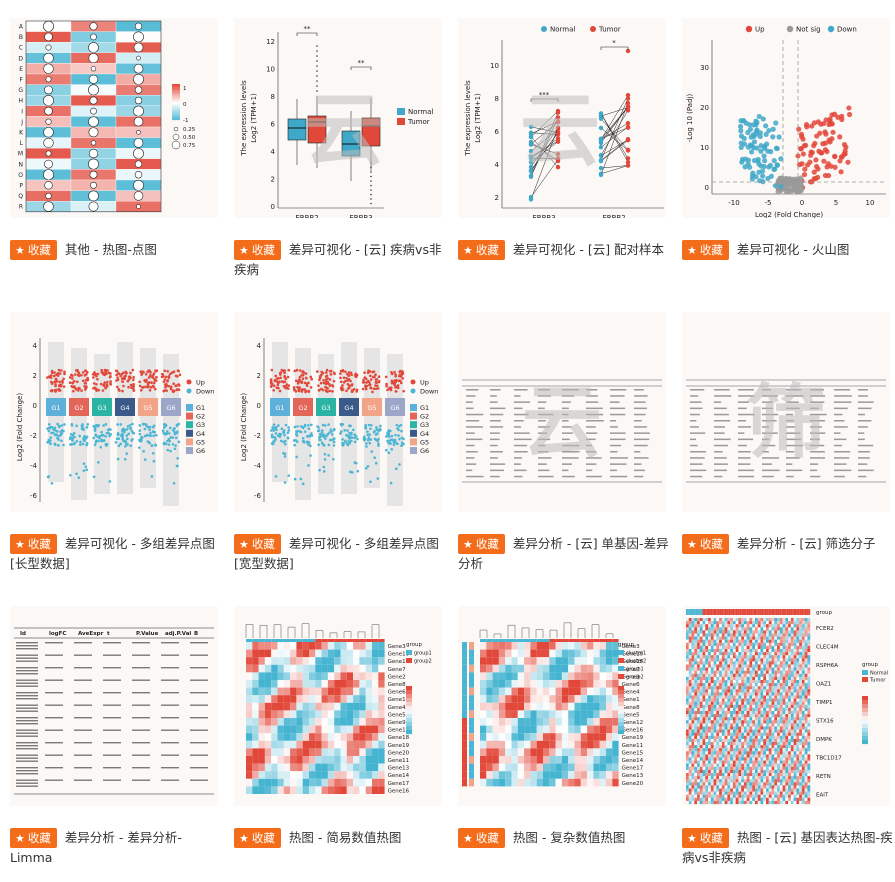  What do you see at coordinates (588, 249) in the screenshot?
I see `card-title: 差异可视化 - [云] 配对样本` at bounding box center [588, 249].